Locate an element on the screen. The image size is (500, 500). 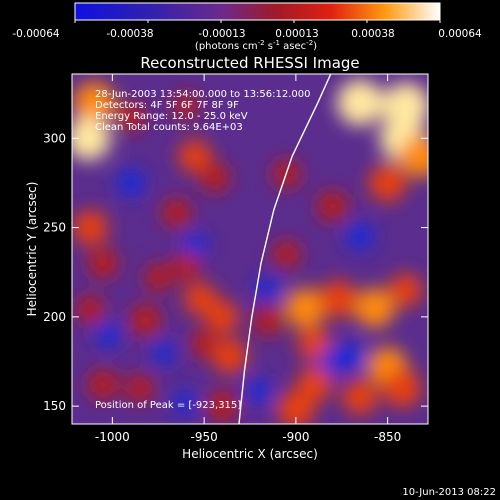
generation-date: 10-Jun-2013 08:22 is located at coordinates (449, 492).